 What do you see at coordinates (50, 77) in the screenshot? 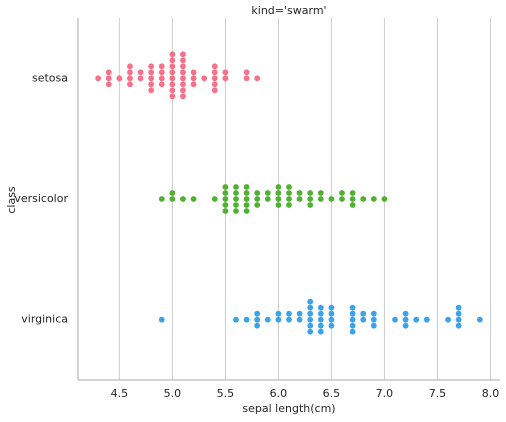
I see `y-tick-label: setosa` at bounding box center [50, 77].